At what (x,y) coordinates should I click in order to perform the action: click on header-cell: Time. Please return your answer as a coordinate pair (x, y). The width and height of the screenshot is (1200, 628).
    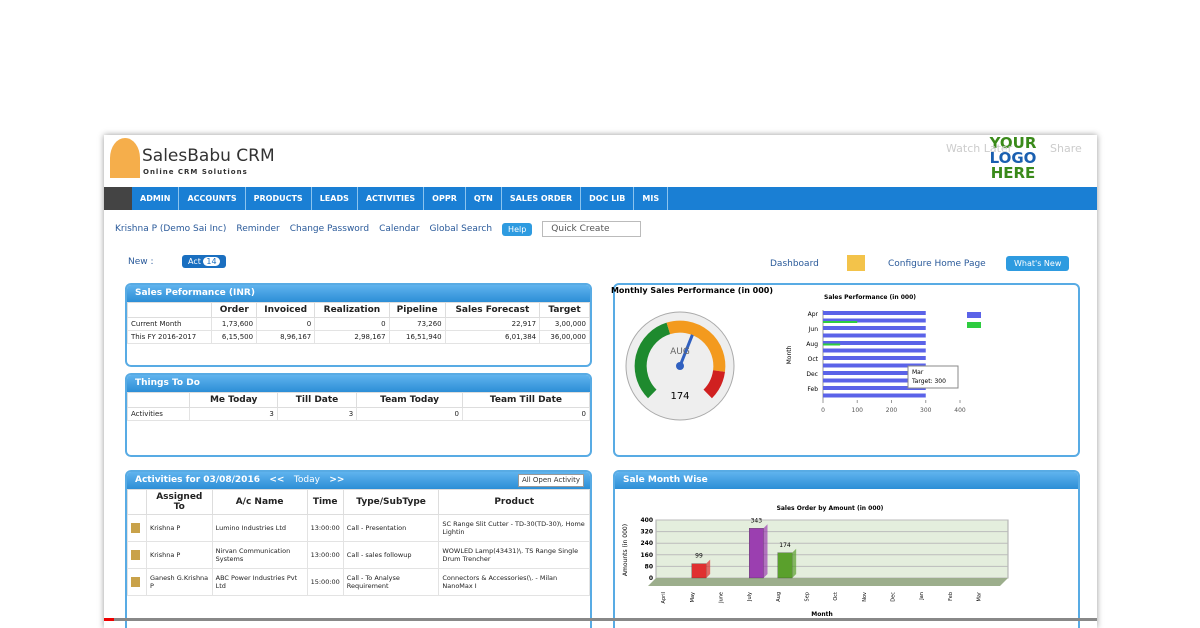
    Looking at the image, I should click on (325, 502).